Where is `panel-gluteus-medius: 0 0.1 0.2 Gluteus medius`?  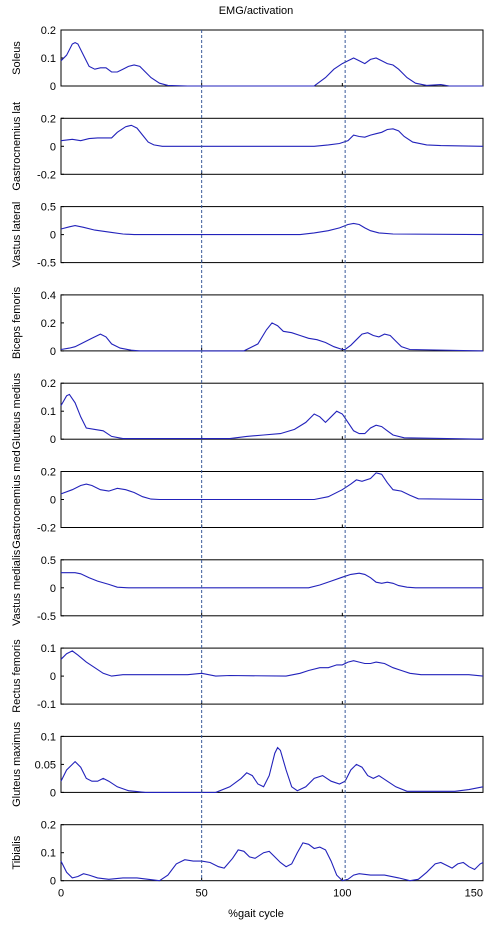 panel-gluteus-medius: 0 0.1 0.2 Gluteus medius is located at coordinates (247, 410).